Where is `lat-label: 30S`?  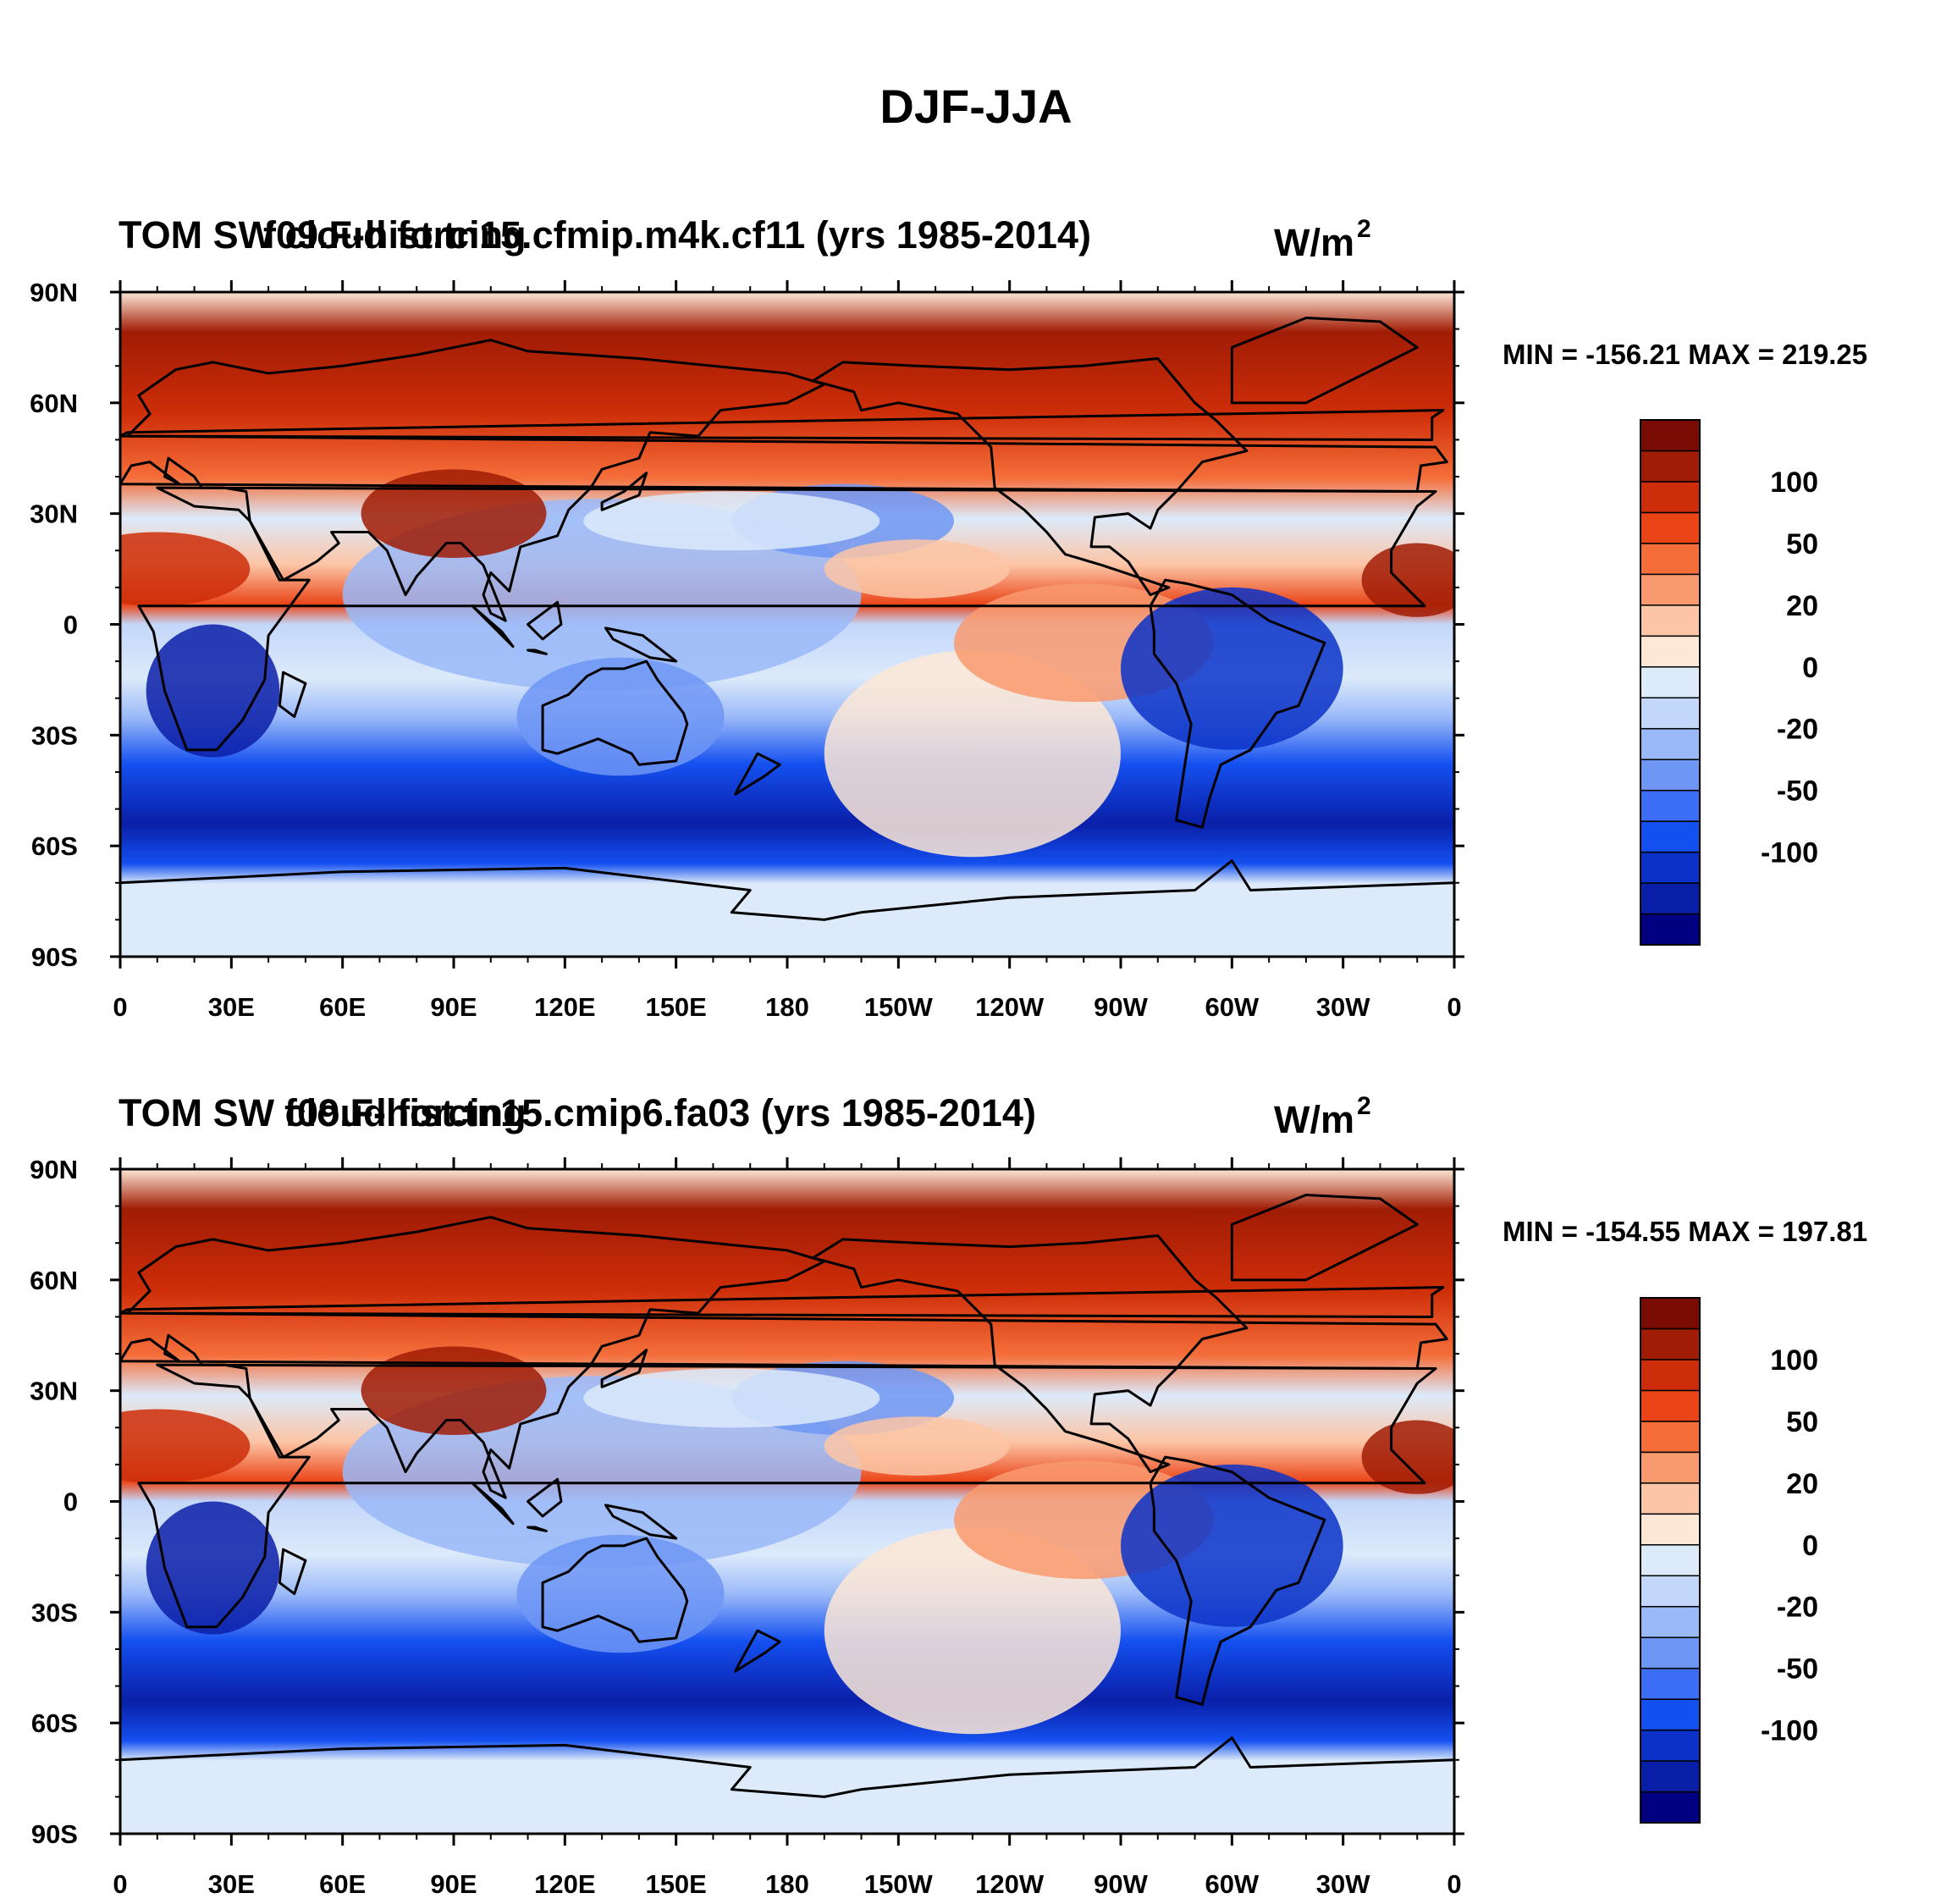 lat-label: 30S is located at coordinates (55, 1612).